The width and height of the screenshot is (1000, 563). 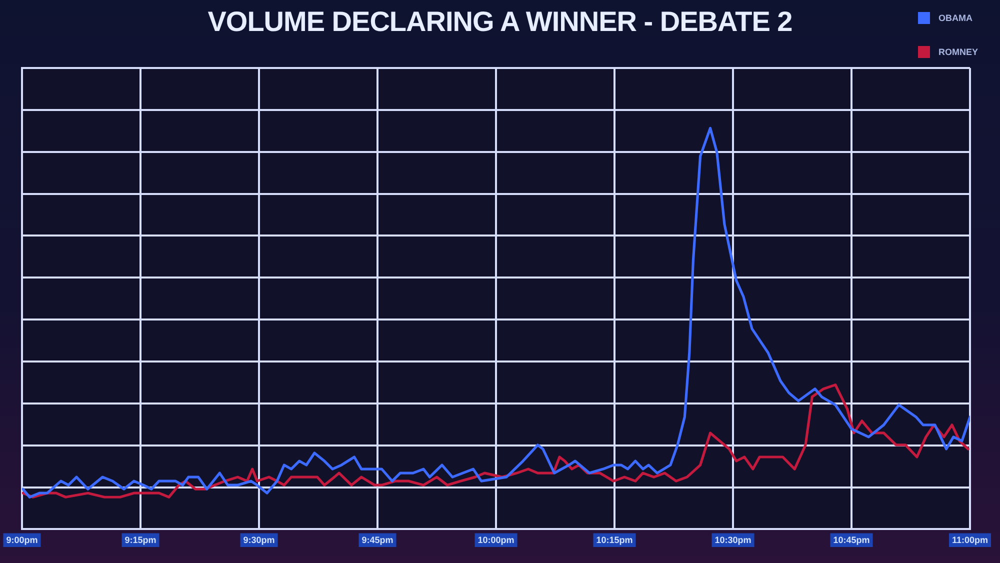 What do you see at coordinates (500, 21) in the screenshot?
I see `chart-title: VOLUME DECLARING A WINNER - DEBATE 2` at bounding box center [500, 21].